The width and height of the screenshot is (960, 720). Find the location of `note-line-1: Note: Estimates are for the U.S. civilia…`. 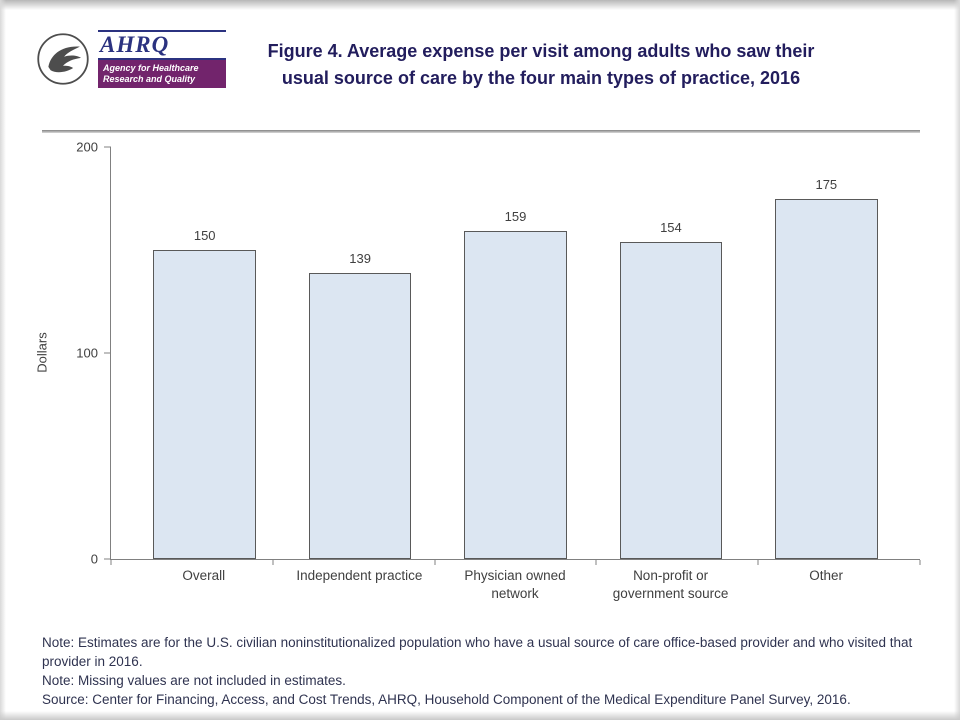

note-line-1: Note: Estimates are for the U.S. civilia… is located at coordinates (477, 652).